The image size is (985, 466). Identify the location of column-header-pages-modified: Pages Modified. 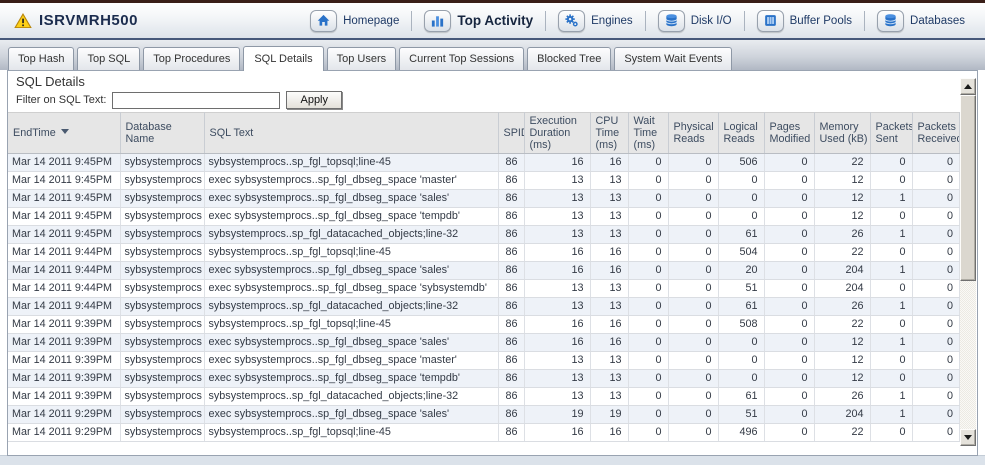
(789, 133).